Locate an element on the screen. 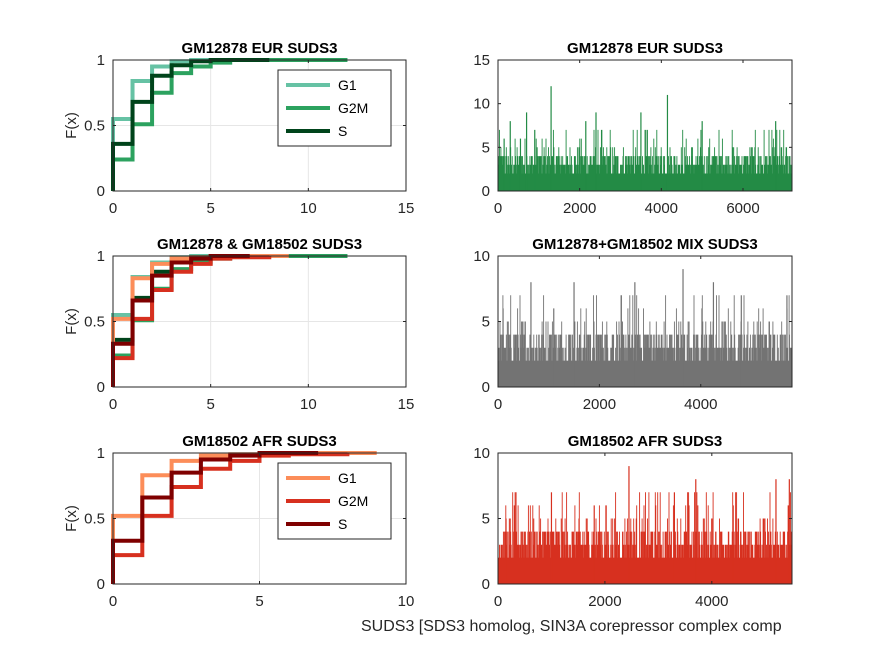  panel-2: 0 2000 4000 6000 0 5 10 15 GM12878 EUR SUDS3 is located at coordinates (633, 128).